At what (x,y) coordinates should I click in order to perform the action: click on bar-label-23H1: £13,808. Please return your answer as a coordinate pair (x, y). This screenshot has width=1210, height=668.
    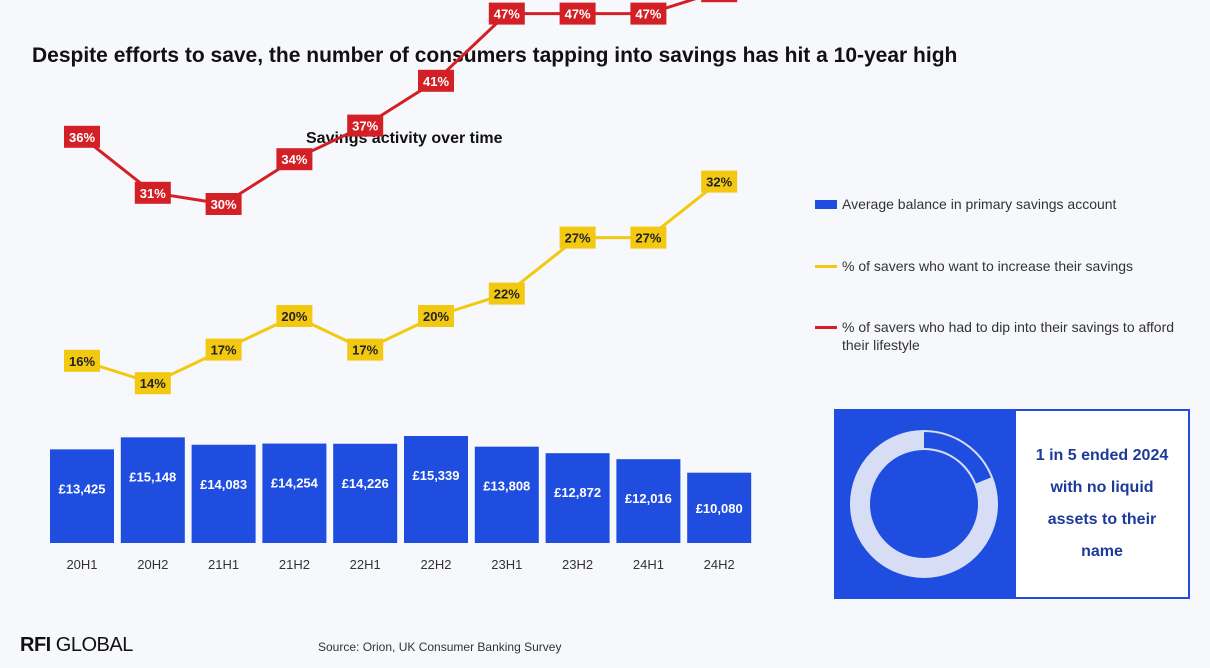
    Looking at the image, I should click on (506, 486).